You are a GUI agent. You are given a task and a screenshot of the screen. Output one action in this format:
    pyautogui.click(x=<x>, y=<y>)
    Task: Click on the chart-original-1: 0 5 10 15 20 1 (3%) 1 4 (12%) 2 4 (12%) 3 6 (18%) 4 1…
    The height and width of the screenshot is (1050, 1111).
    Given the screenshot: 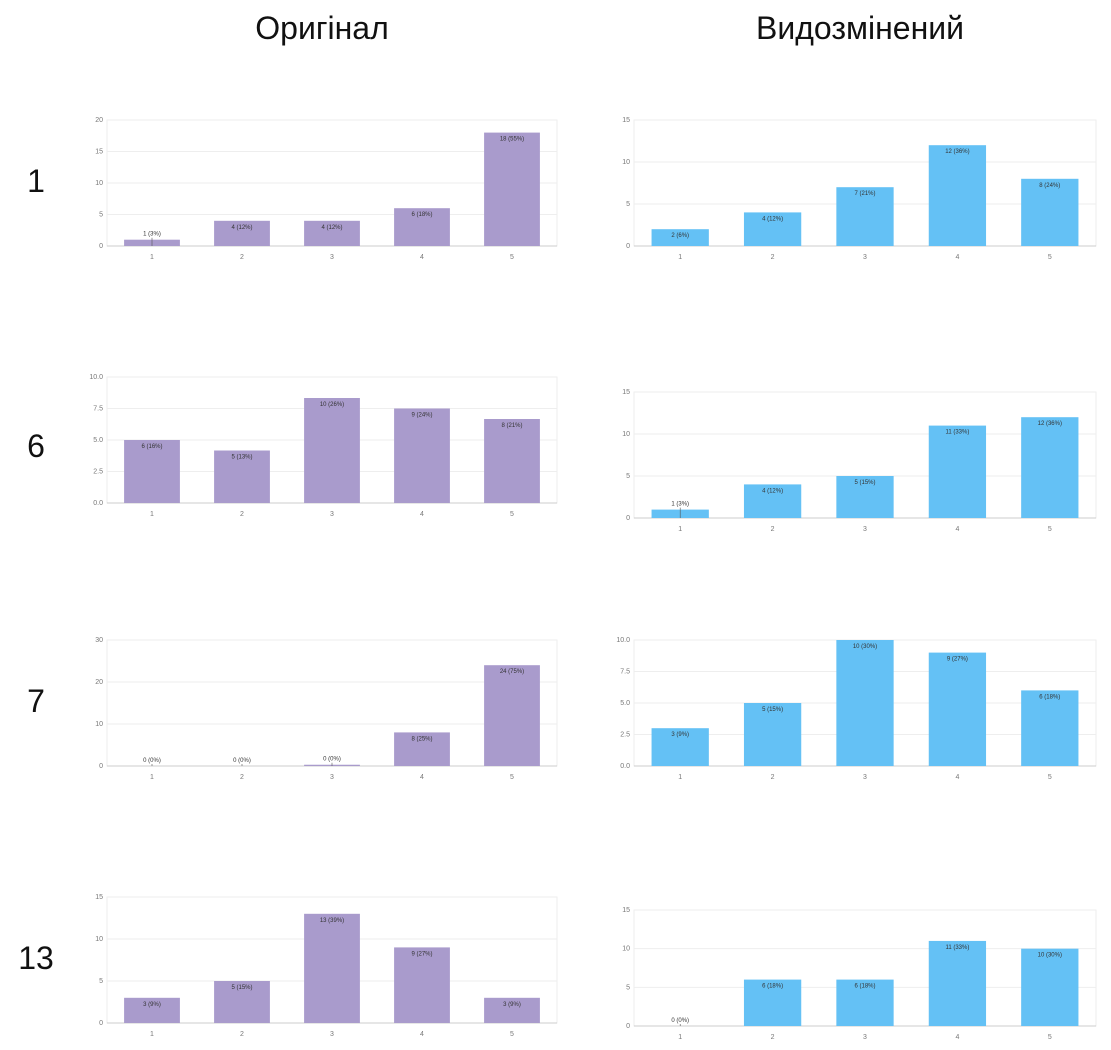 What is the action you would take?
    pyautogui.click(x=326, y=189)
    